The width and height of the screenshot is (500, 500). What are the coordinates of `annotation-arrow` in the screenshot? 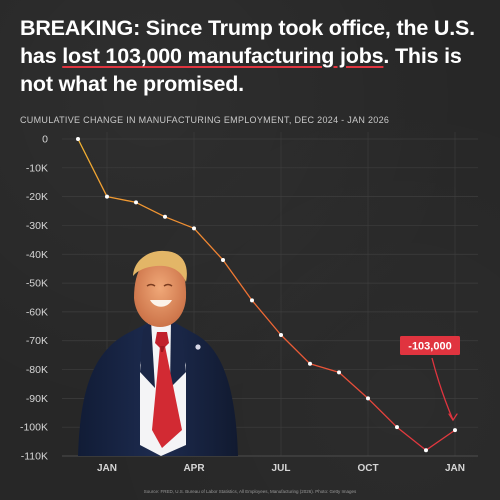 It's located at (442, 389).